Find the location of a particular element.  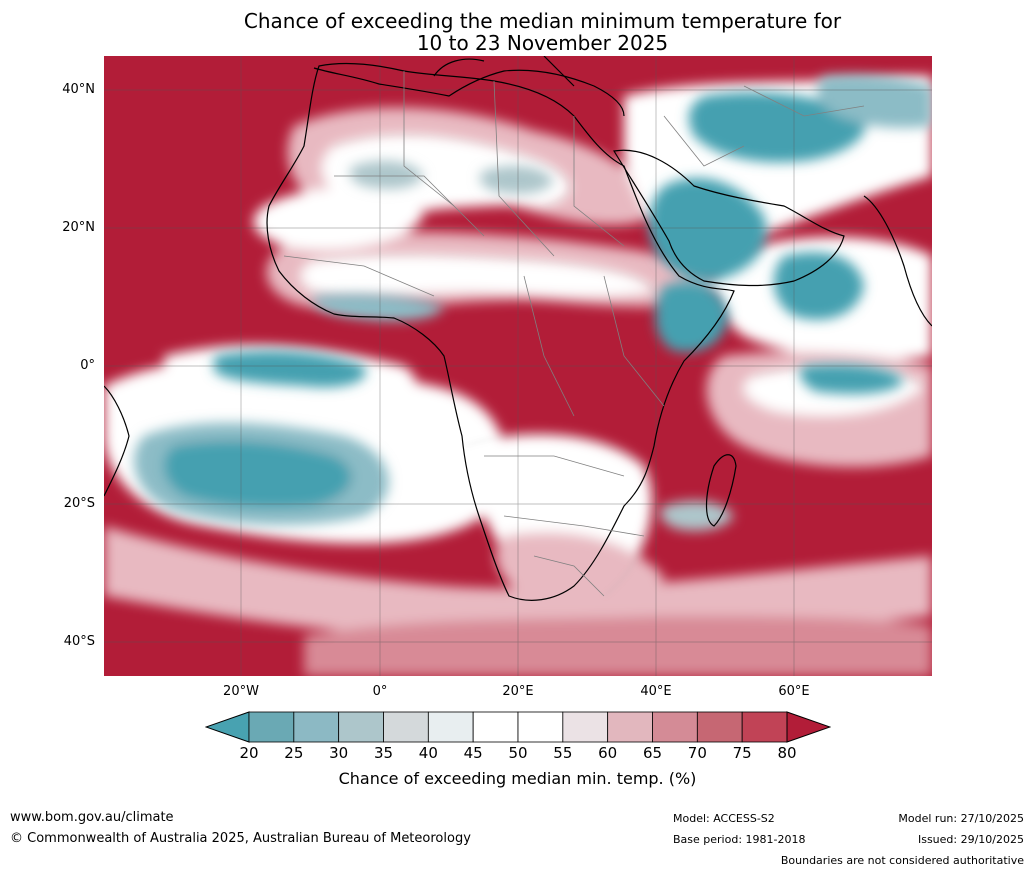

lat-label-equator: 0° is located at coordinates (87, 365).